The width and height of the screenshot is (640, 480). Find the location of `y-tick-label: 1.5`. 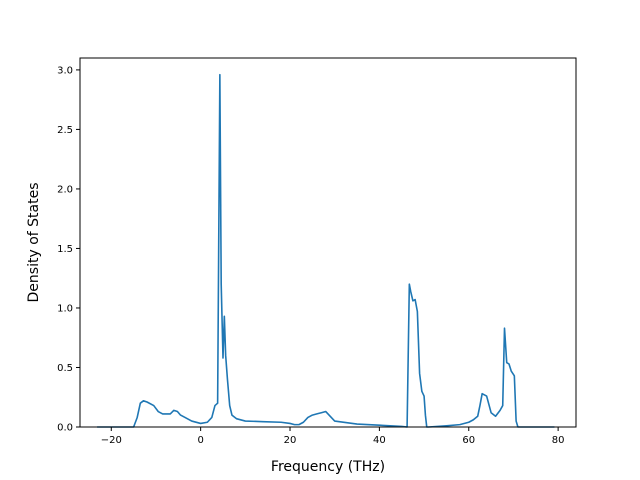

y-tick-label: 1.5 is located at coordinates (65, 249).